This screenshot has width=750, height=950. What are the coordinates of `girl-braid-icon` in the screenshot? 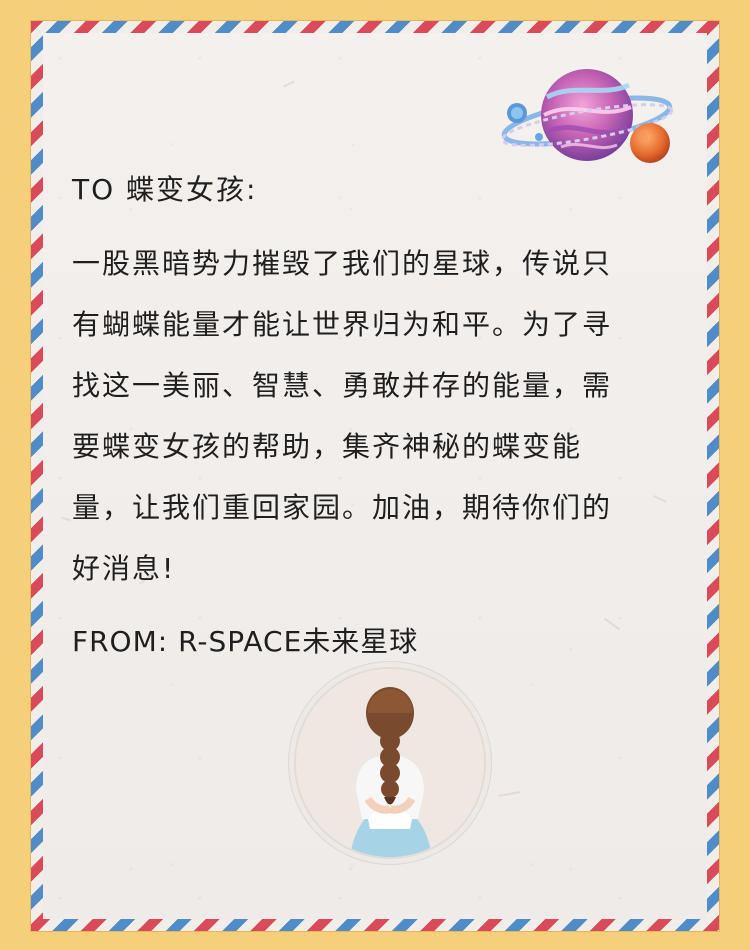 It's located at (390, 763).